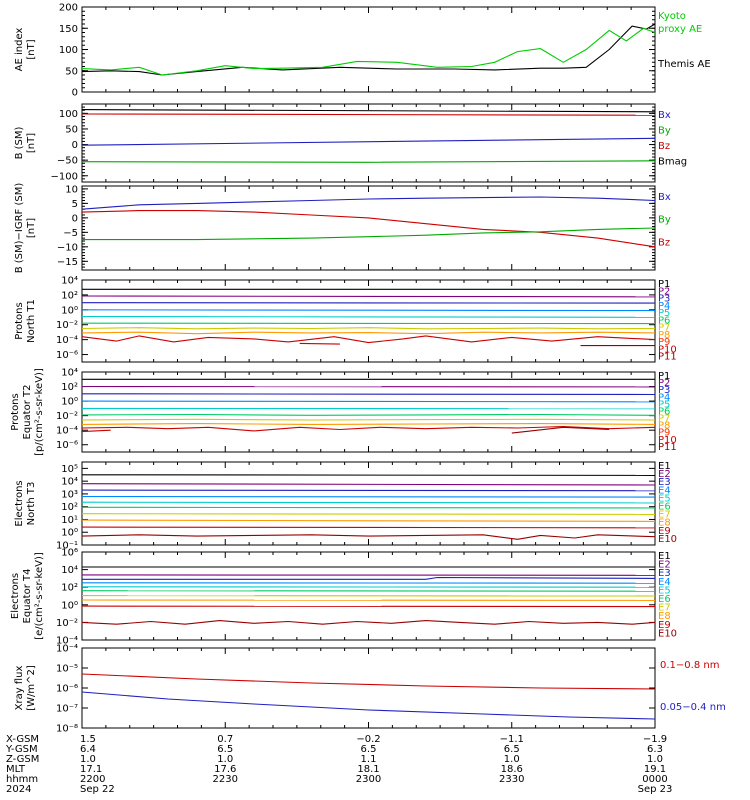  Describe the element at coordinates (672, 16) in the screenshot. I see `legend-entry: Kyoto` at that location.